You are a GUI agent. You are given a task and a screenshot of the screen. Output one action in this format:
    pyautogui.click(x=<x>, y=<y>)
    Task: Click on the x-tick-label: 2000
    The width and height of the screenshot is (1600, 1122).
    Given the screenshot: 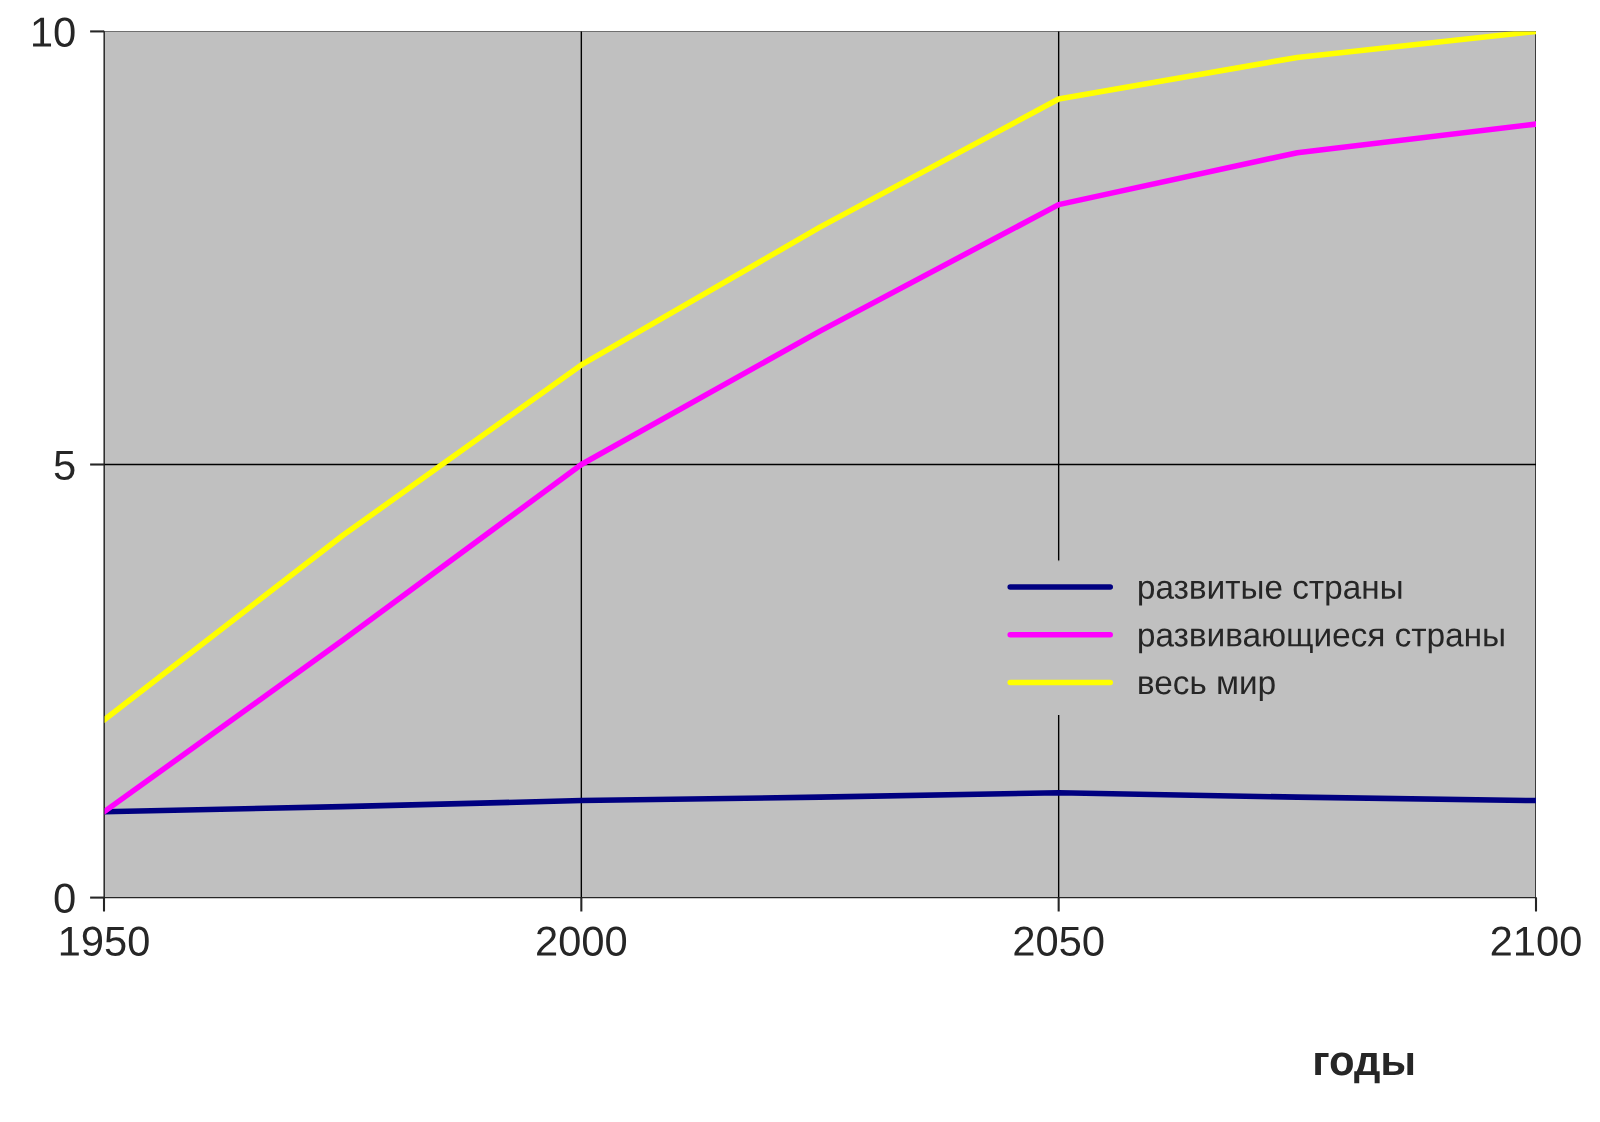 What is the action you would take?
    pyautogui.click(x=582, y=941)
    